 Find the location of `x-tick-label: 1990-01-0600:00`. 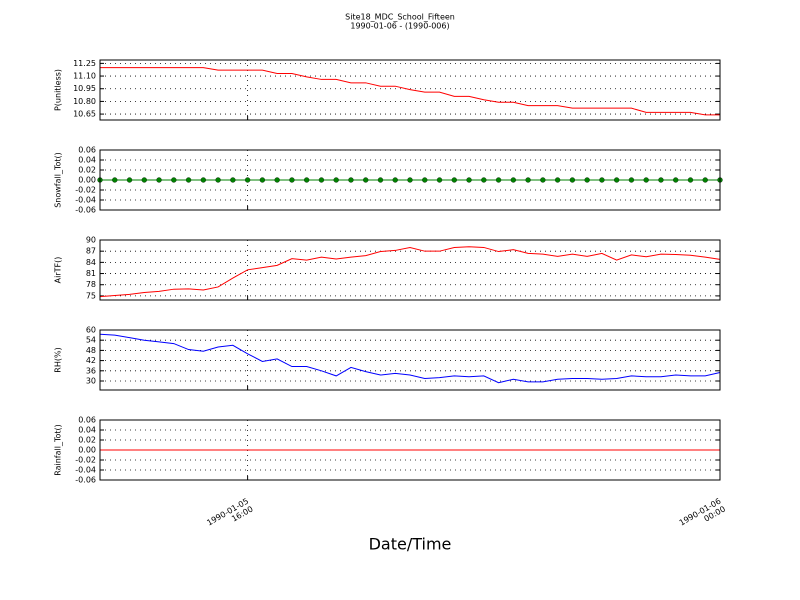

x-tick-label: 1990-01-0600:00 is located at coordinates (701, 515).